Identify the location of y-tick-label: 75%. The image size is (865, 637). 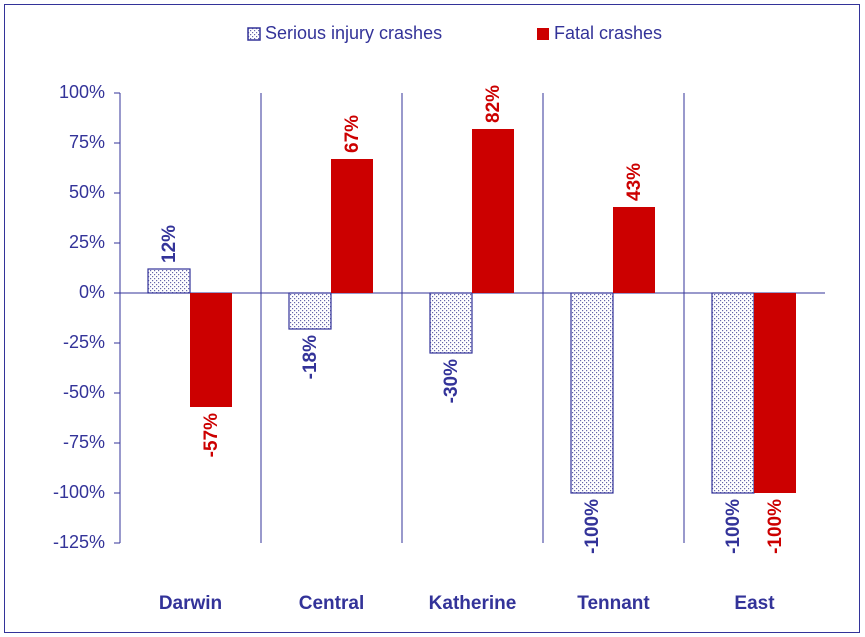
(87, 142).